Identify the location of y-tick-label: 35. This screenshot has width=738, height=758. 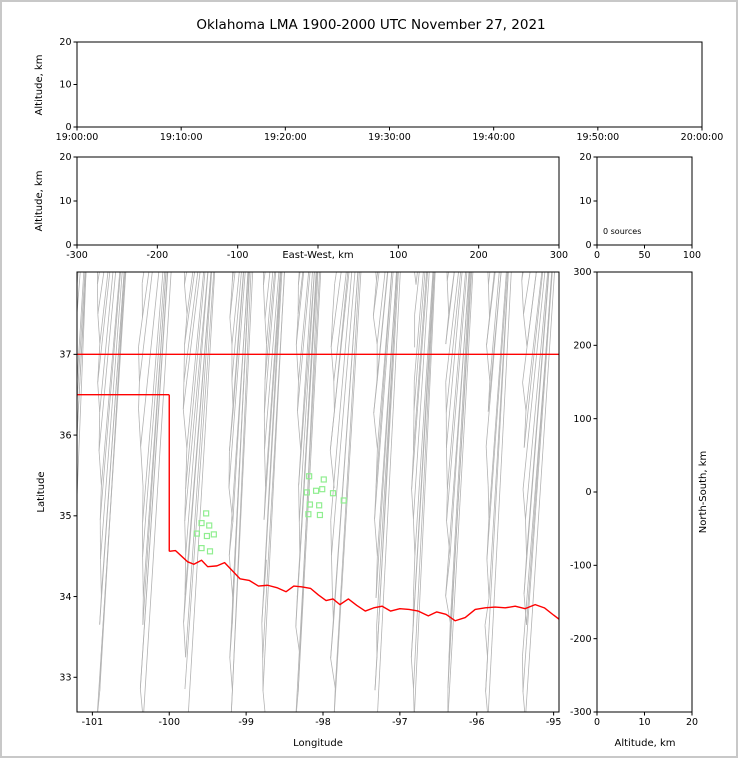
(65, 516).